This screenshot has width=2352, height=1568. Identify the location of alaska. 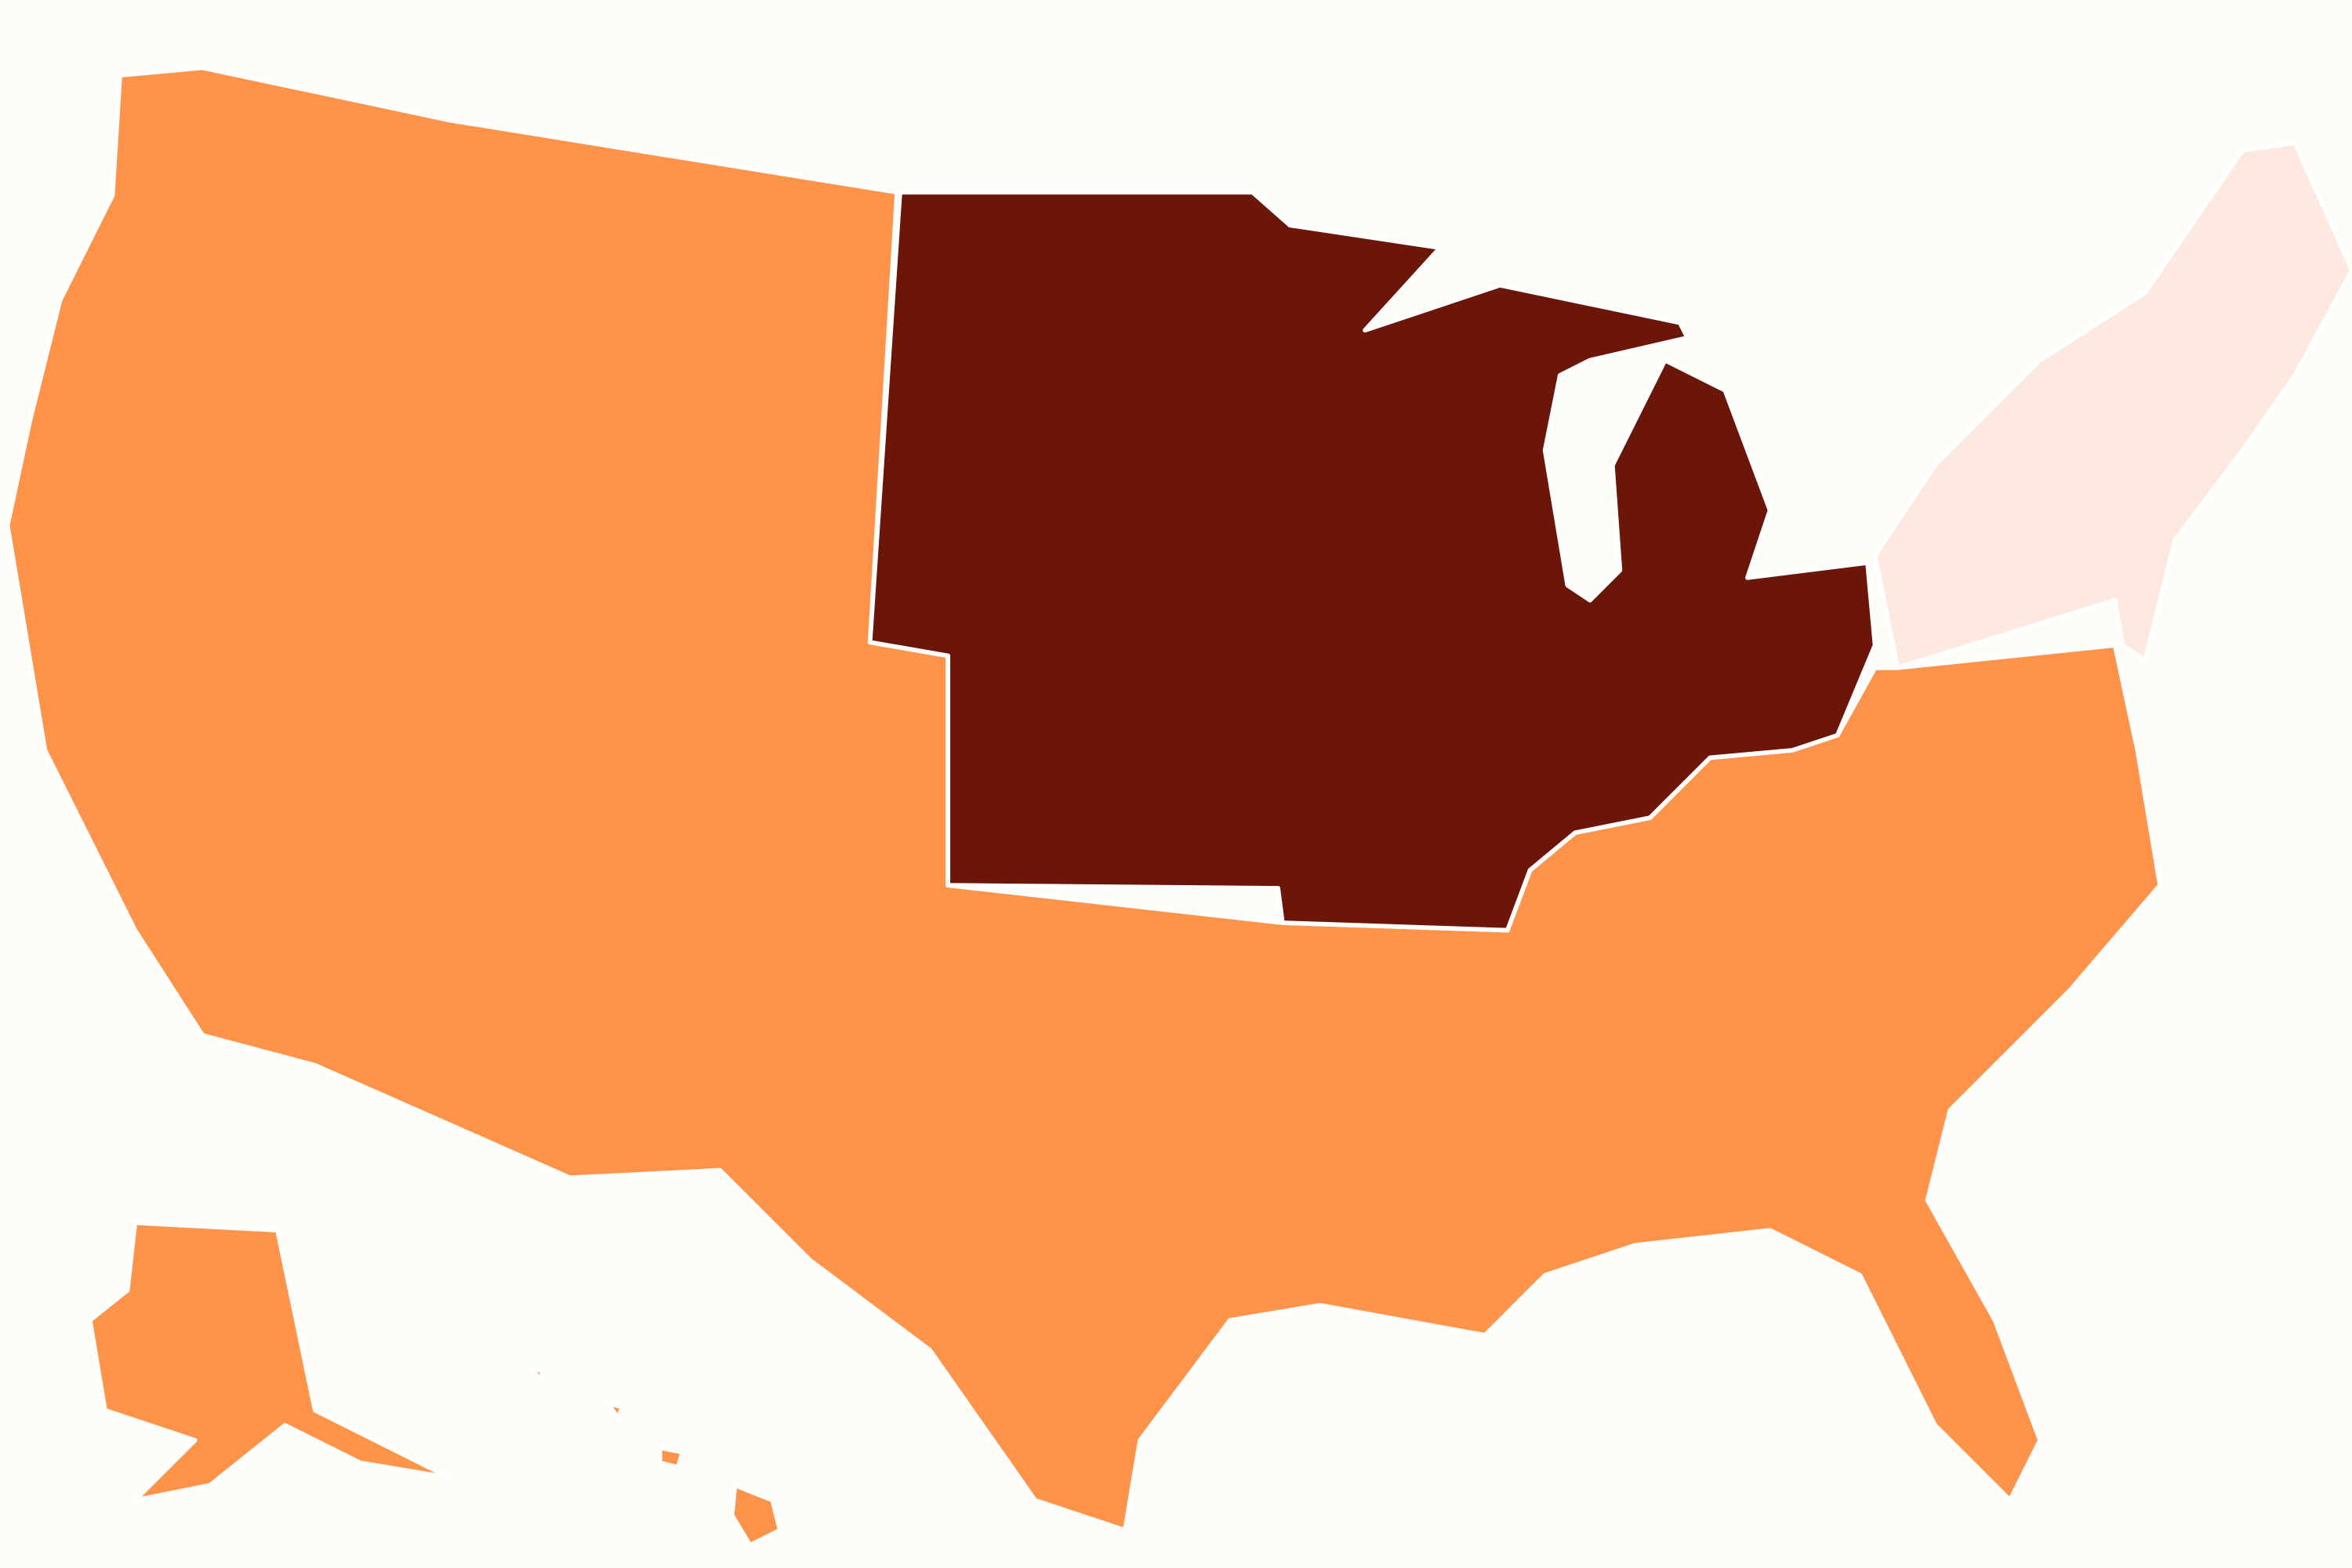
(269, 1361).